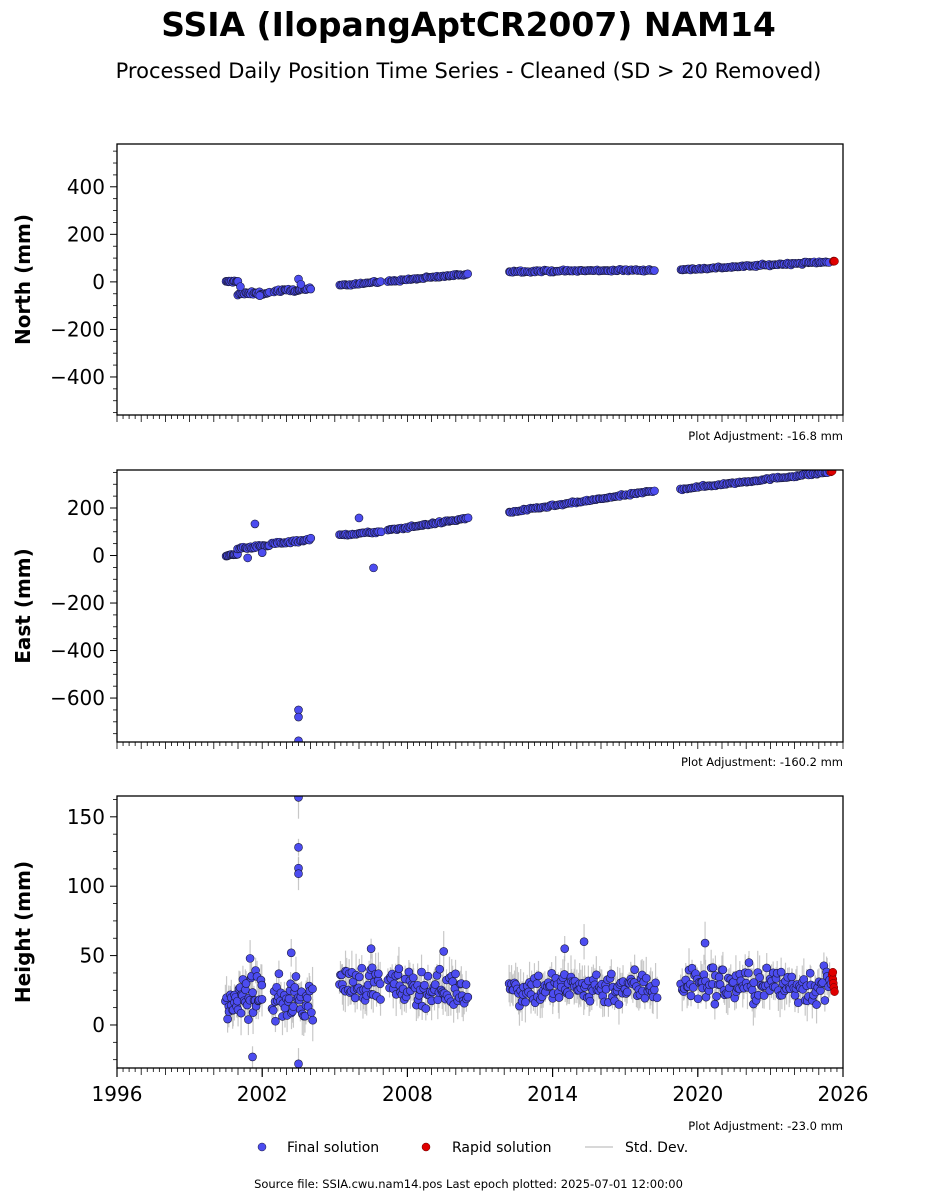  I want to click on x-tick-label: 2026, so click(843, 1094).